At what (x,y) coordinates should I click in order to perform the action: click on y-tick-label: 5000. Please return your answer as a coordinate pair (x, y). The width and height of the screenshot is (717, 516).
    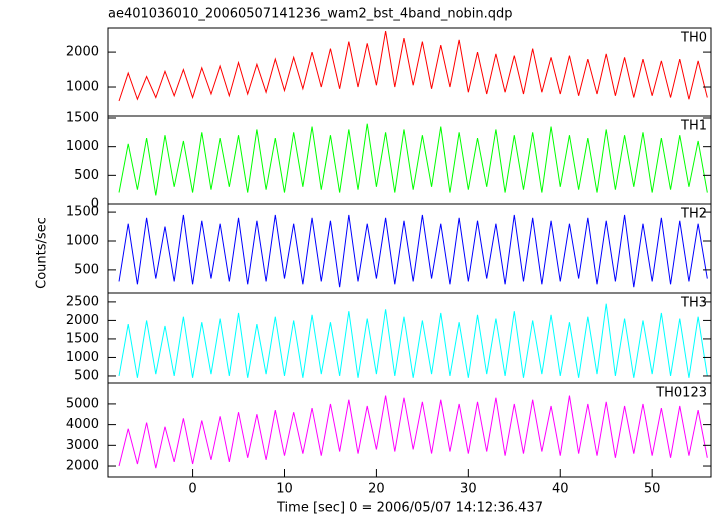
    Looking at the image, I should click on (82, 403).